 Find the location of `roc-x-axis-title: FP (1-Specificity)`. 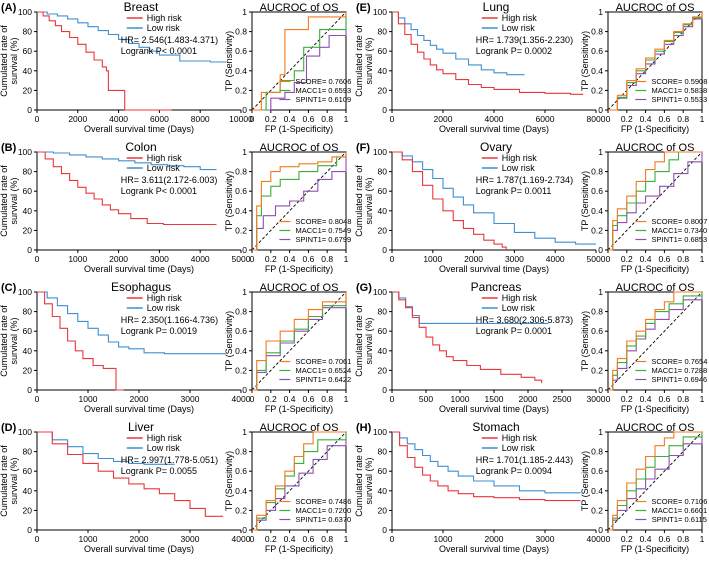

roc-x-axis-title: FP (1-Specificity) is located at coordinates (299, 549).